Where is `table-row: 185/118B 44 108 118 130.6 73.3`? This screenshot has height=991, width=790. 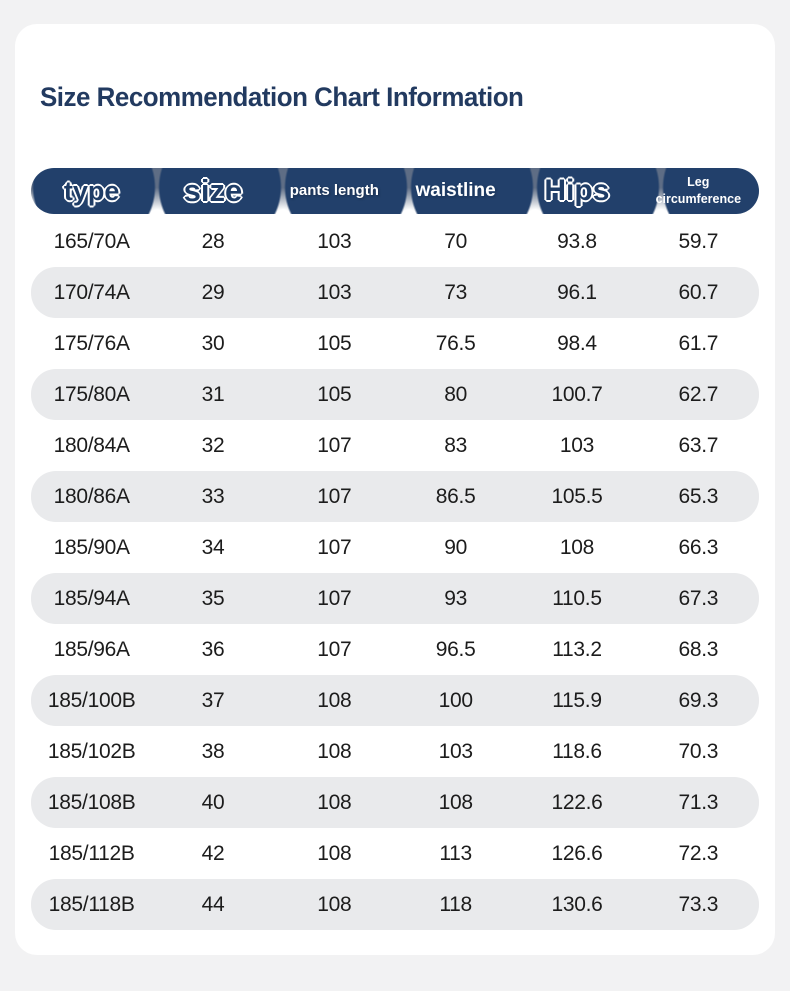 table-row: 185/118B 44 108 118 130.6 73.3 is located at coordinates (395, 904).